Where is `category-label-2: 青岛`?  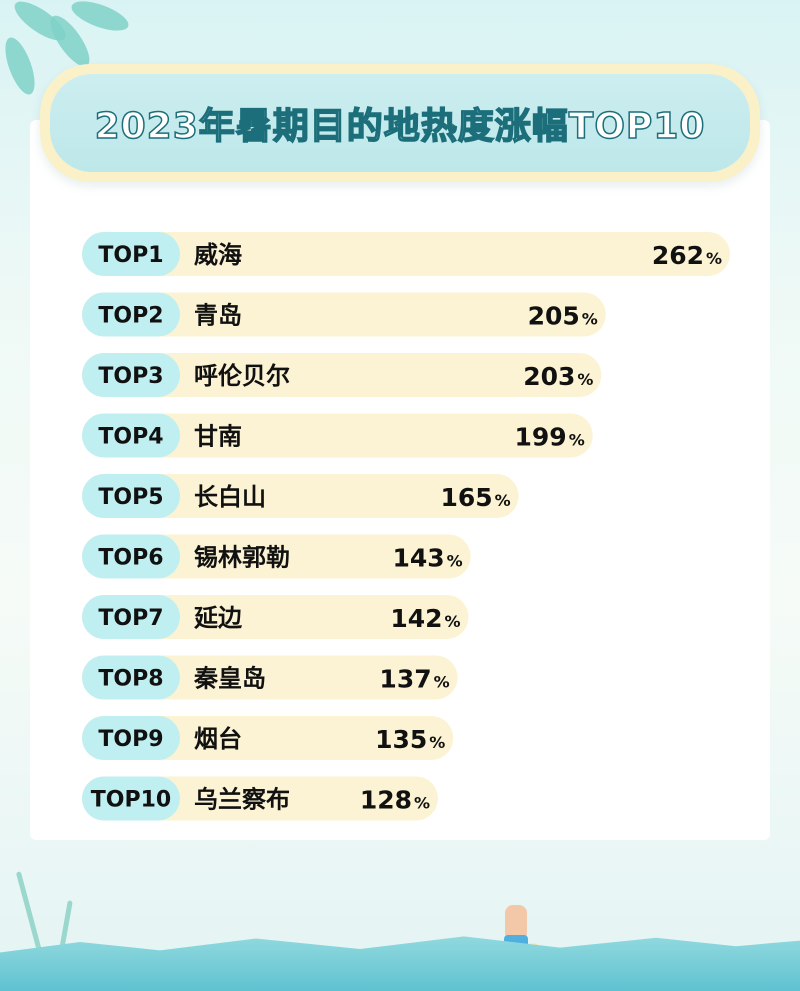 category-label-2: 青岛 is located at coordinates (218, 316).